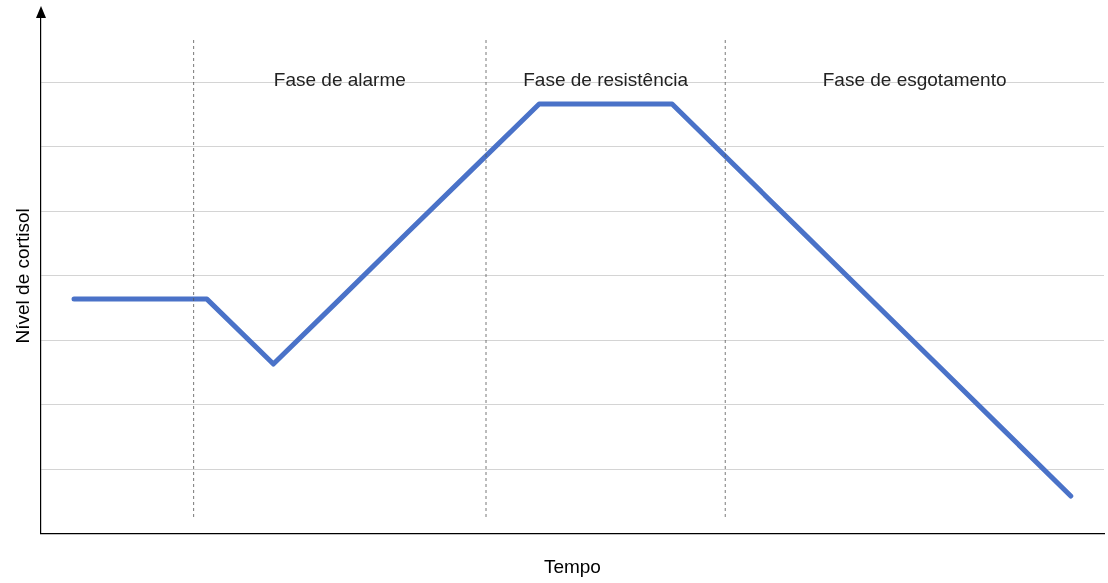 This screenshot has height=583, width=1108. Describe the element at coordinates (22, 276) in the screenshot. I see `y-axis-title: Nível de cortisol` at that location.